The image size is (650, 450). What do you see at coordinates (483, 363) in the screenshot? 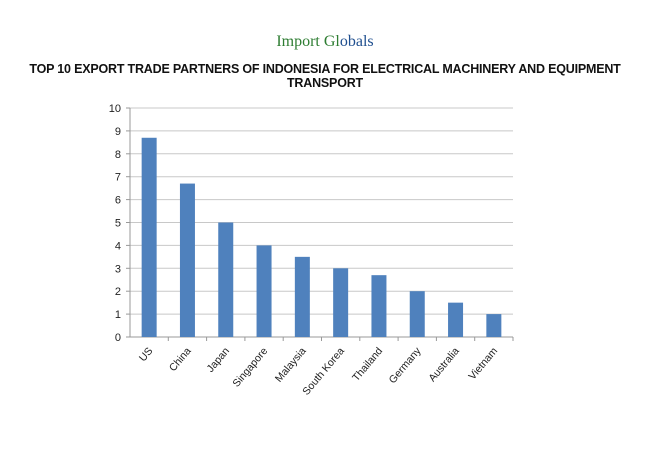
I see `x-tick-label: Vietnam` at bounding box center [483, 363].